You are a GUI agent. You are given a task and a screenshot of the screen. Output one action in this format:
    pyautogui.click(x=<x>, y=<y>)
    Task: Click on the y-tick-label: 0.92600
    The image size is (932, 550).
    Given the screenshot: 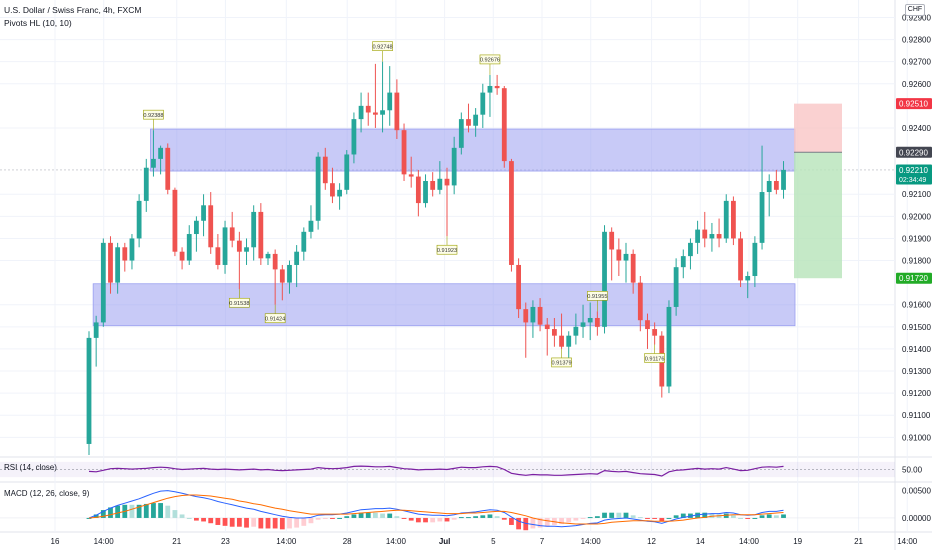 What is the action you would take?
    pyautogui.click(x=916, y=84)
    